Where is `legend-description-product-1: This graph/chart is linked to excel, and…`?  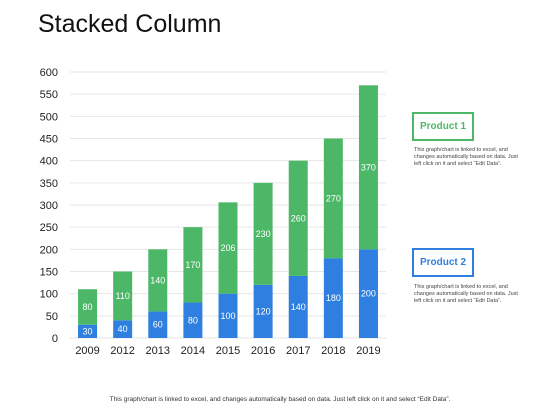
legend-description-product-1: This graph/chart is linked to excel, and… is located at coordinates (466, 157).